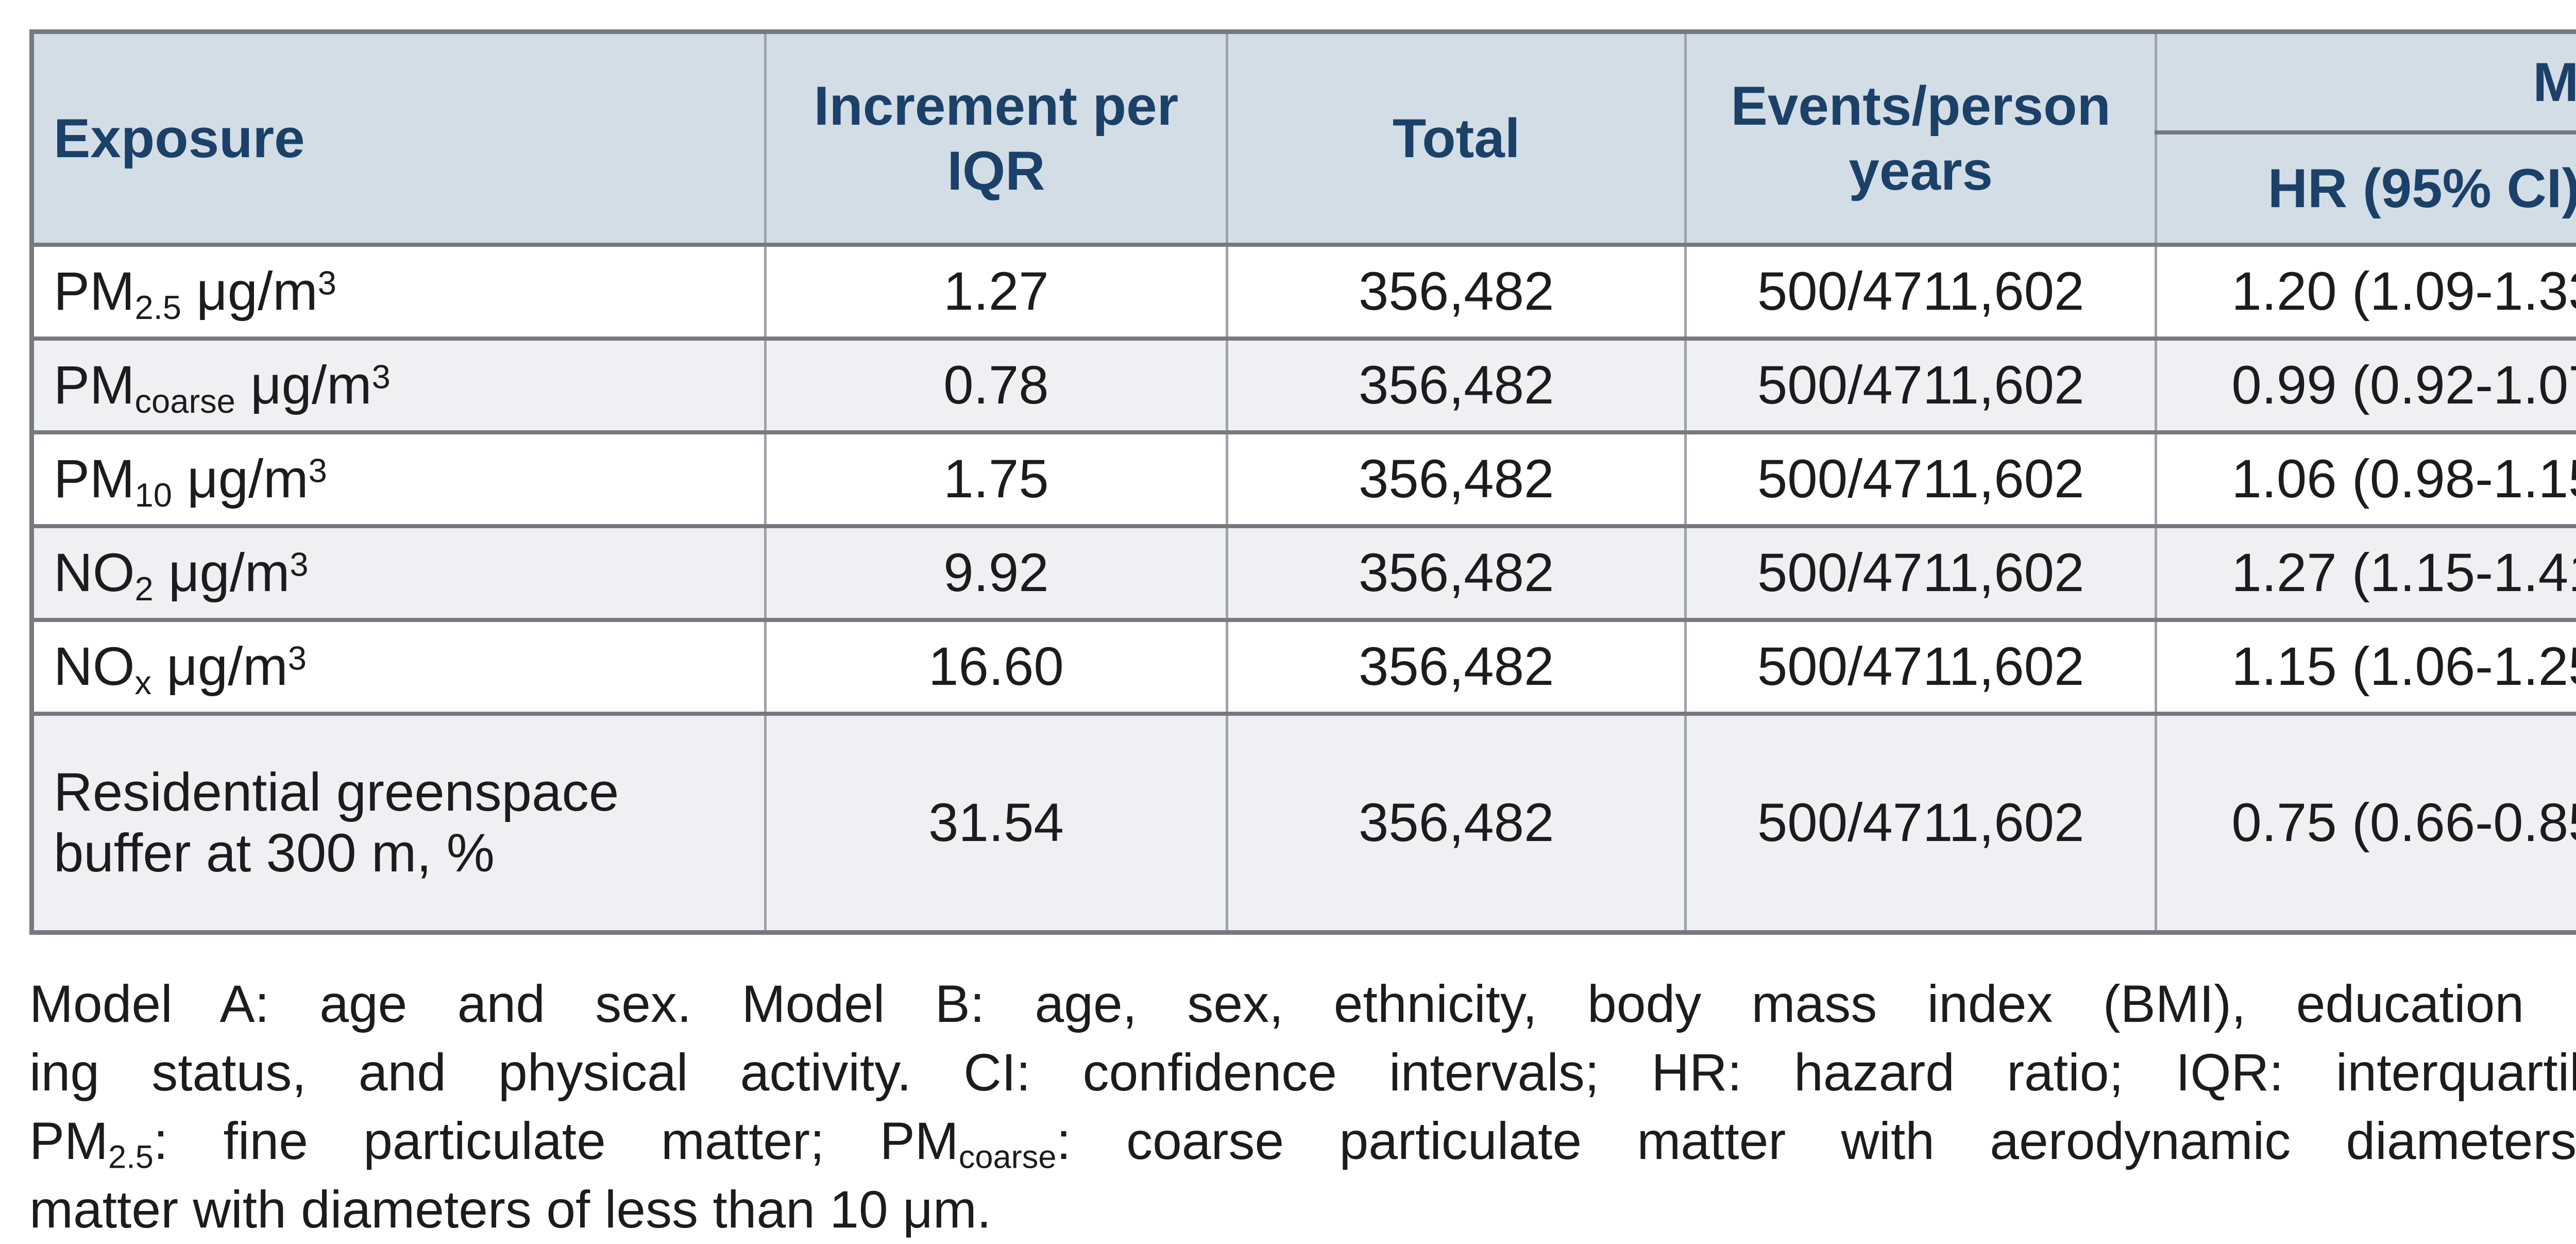 This screenshot has width=2576, height=1244. What do you see at coordinates (1456, 138) in the screenshot?
I see `col-header-total: Total` at bounding box center [1456, 138].